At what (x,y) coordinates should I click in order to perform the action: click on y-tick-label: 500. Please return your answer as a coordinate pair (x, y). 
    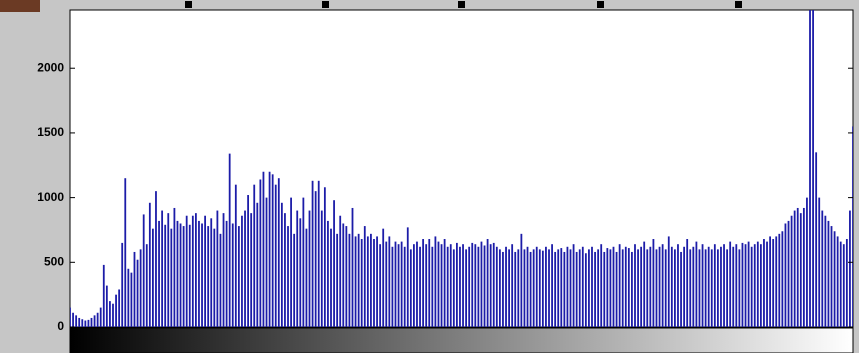
    Looking at the image, I should click on (54, 261).